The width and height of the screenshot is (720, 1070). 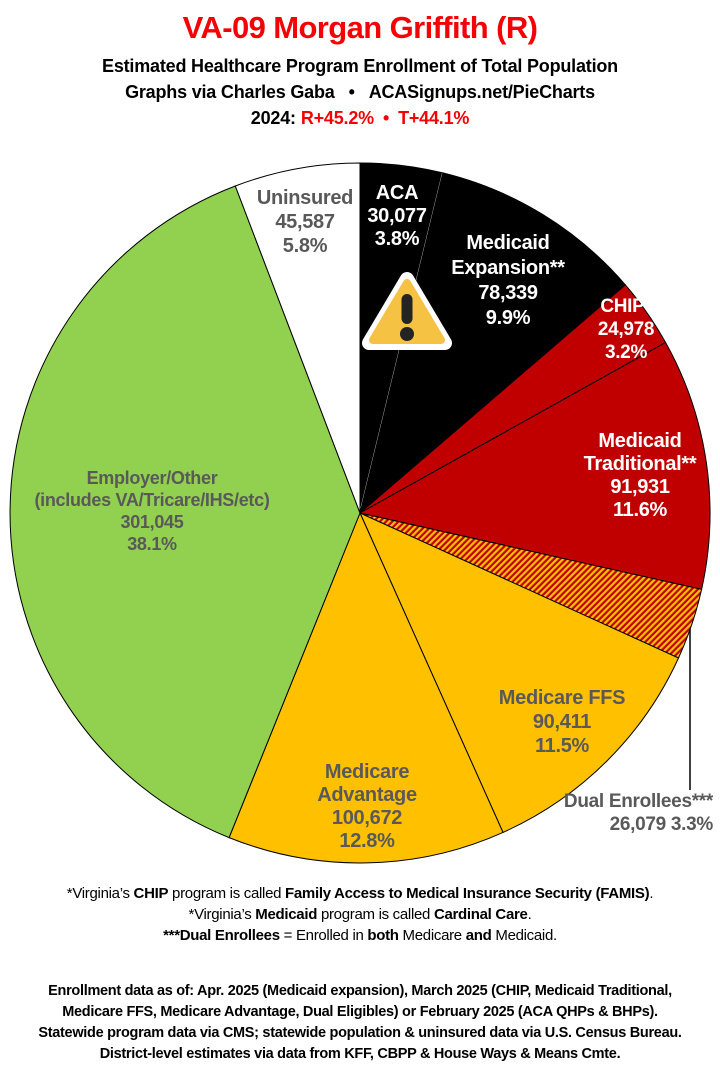 What do you see at coordinates (367, 806) in the screenshot?
I see `label-medicare-advantage: Medicare Advantage 100,672 12.8%` at bounding box center [367, 806].